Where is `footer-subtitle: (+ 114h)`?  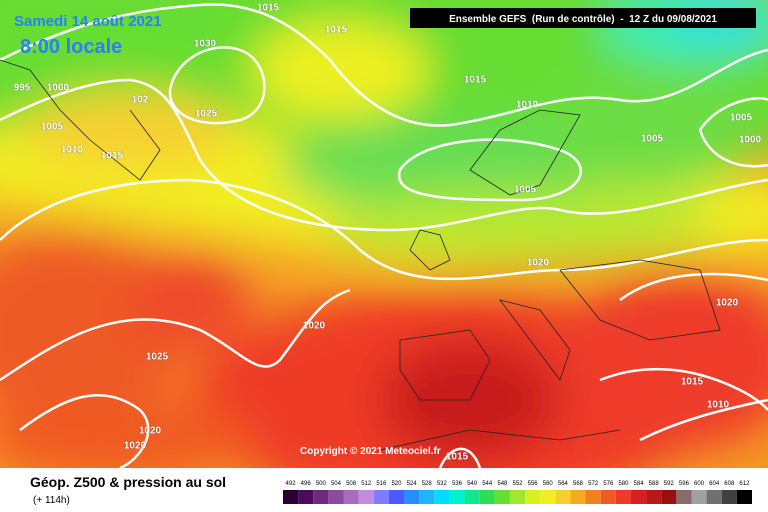 footer-subtitle: (+ 114h) is located at coordinates (51, 500).